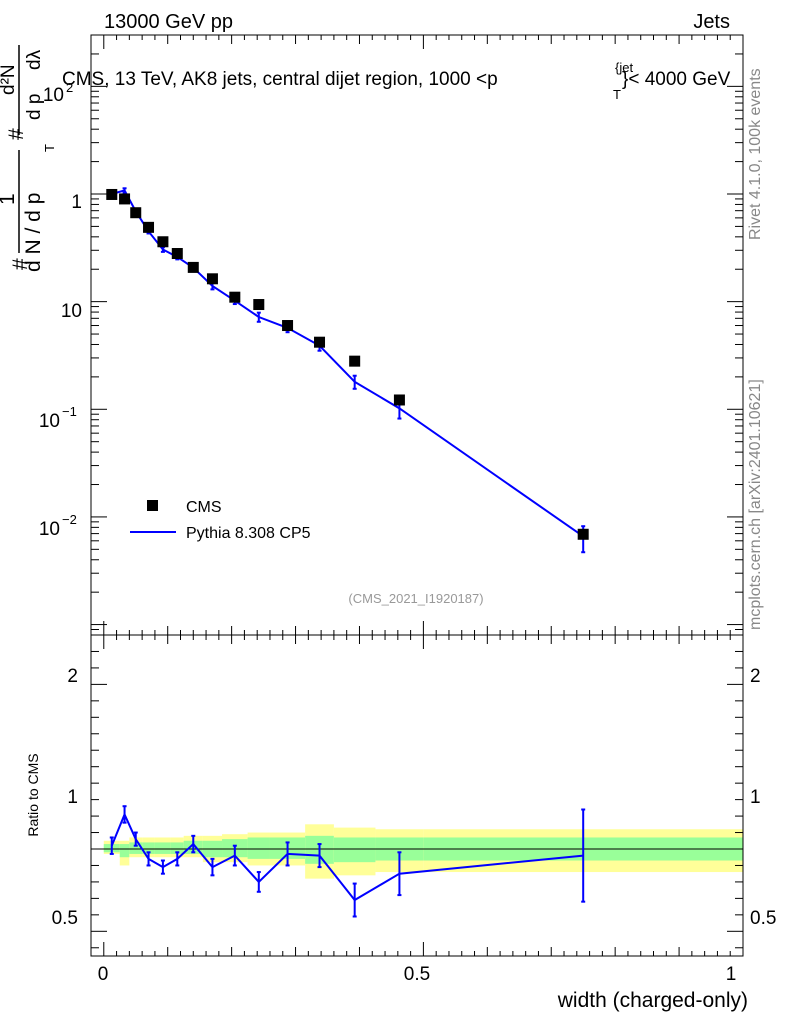 The width and height of the screenshot is (786, 1024). I want to click on main-y-tick-exp-0p1: −1, so click(69, 411).